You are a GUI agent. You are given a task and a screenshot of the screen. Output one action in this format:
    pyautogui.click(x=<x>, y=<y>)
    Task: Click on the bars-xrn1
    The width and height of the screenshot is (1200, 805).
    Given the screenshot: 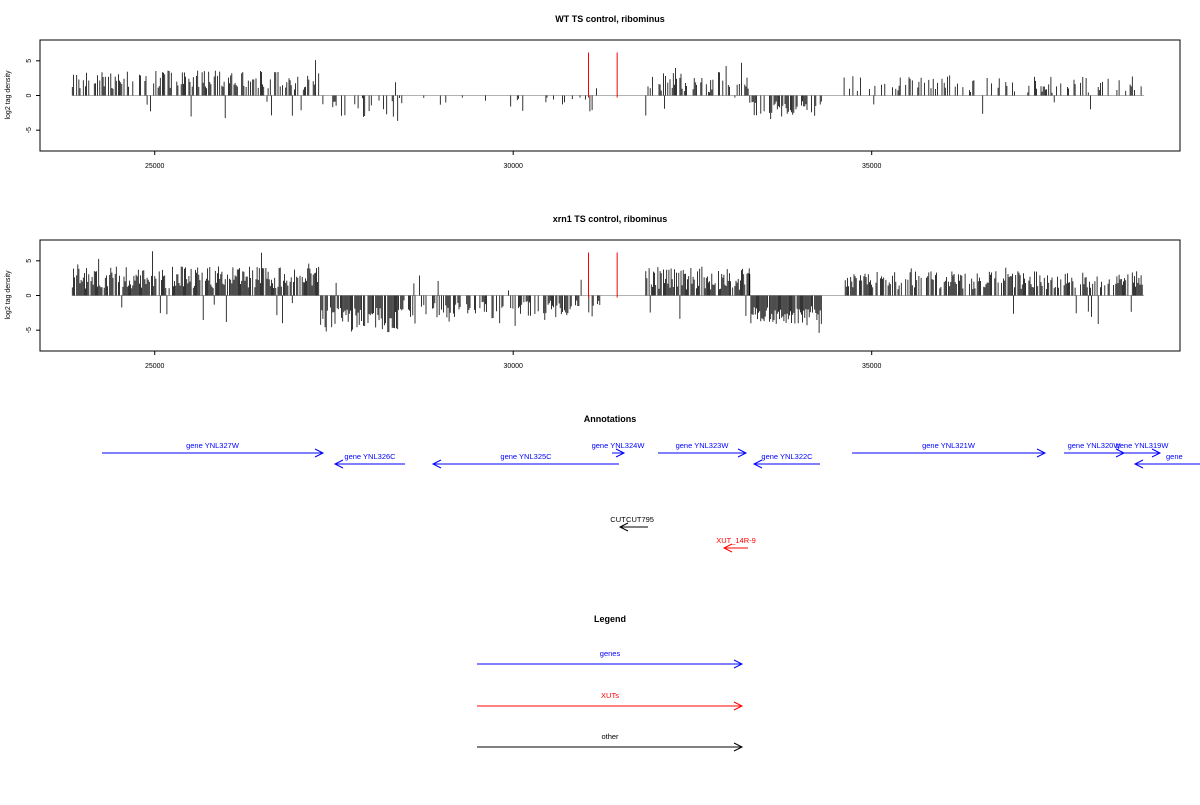 What is the action you would take?
    pyautogui.click(x=608, y=292)
    